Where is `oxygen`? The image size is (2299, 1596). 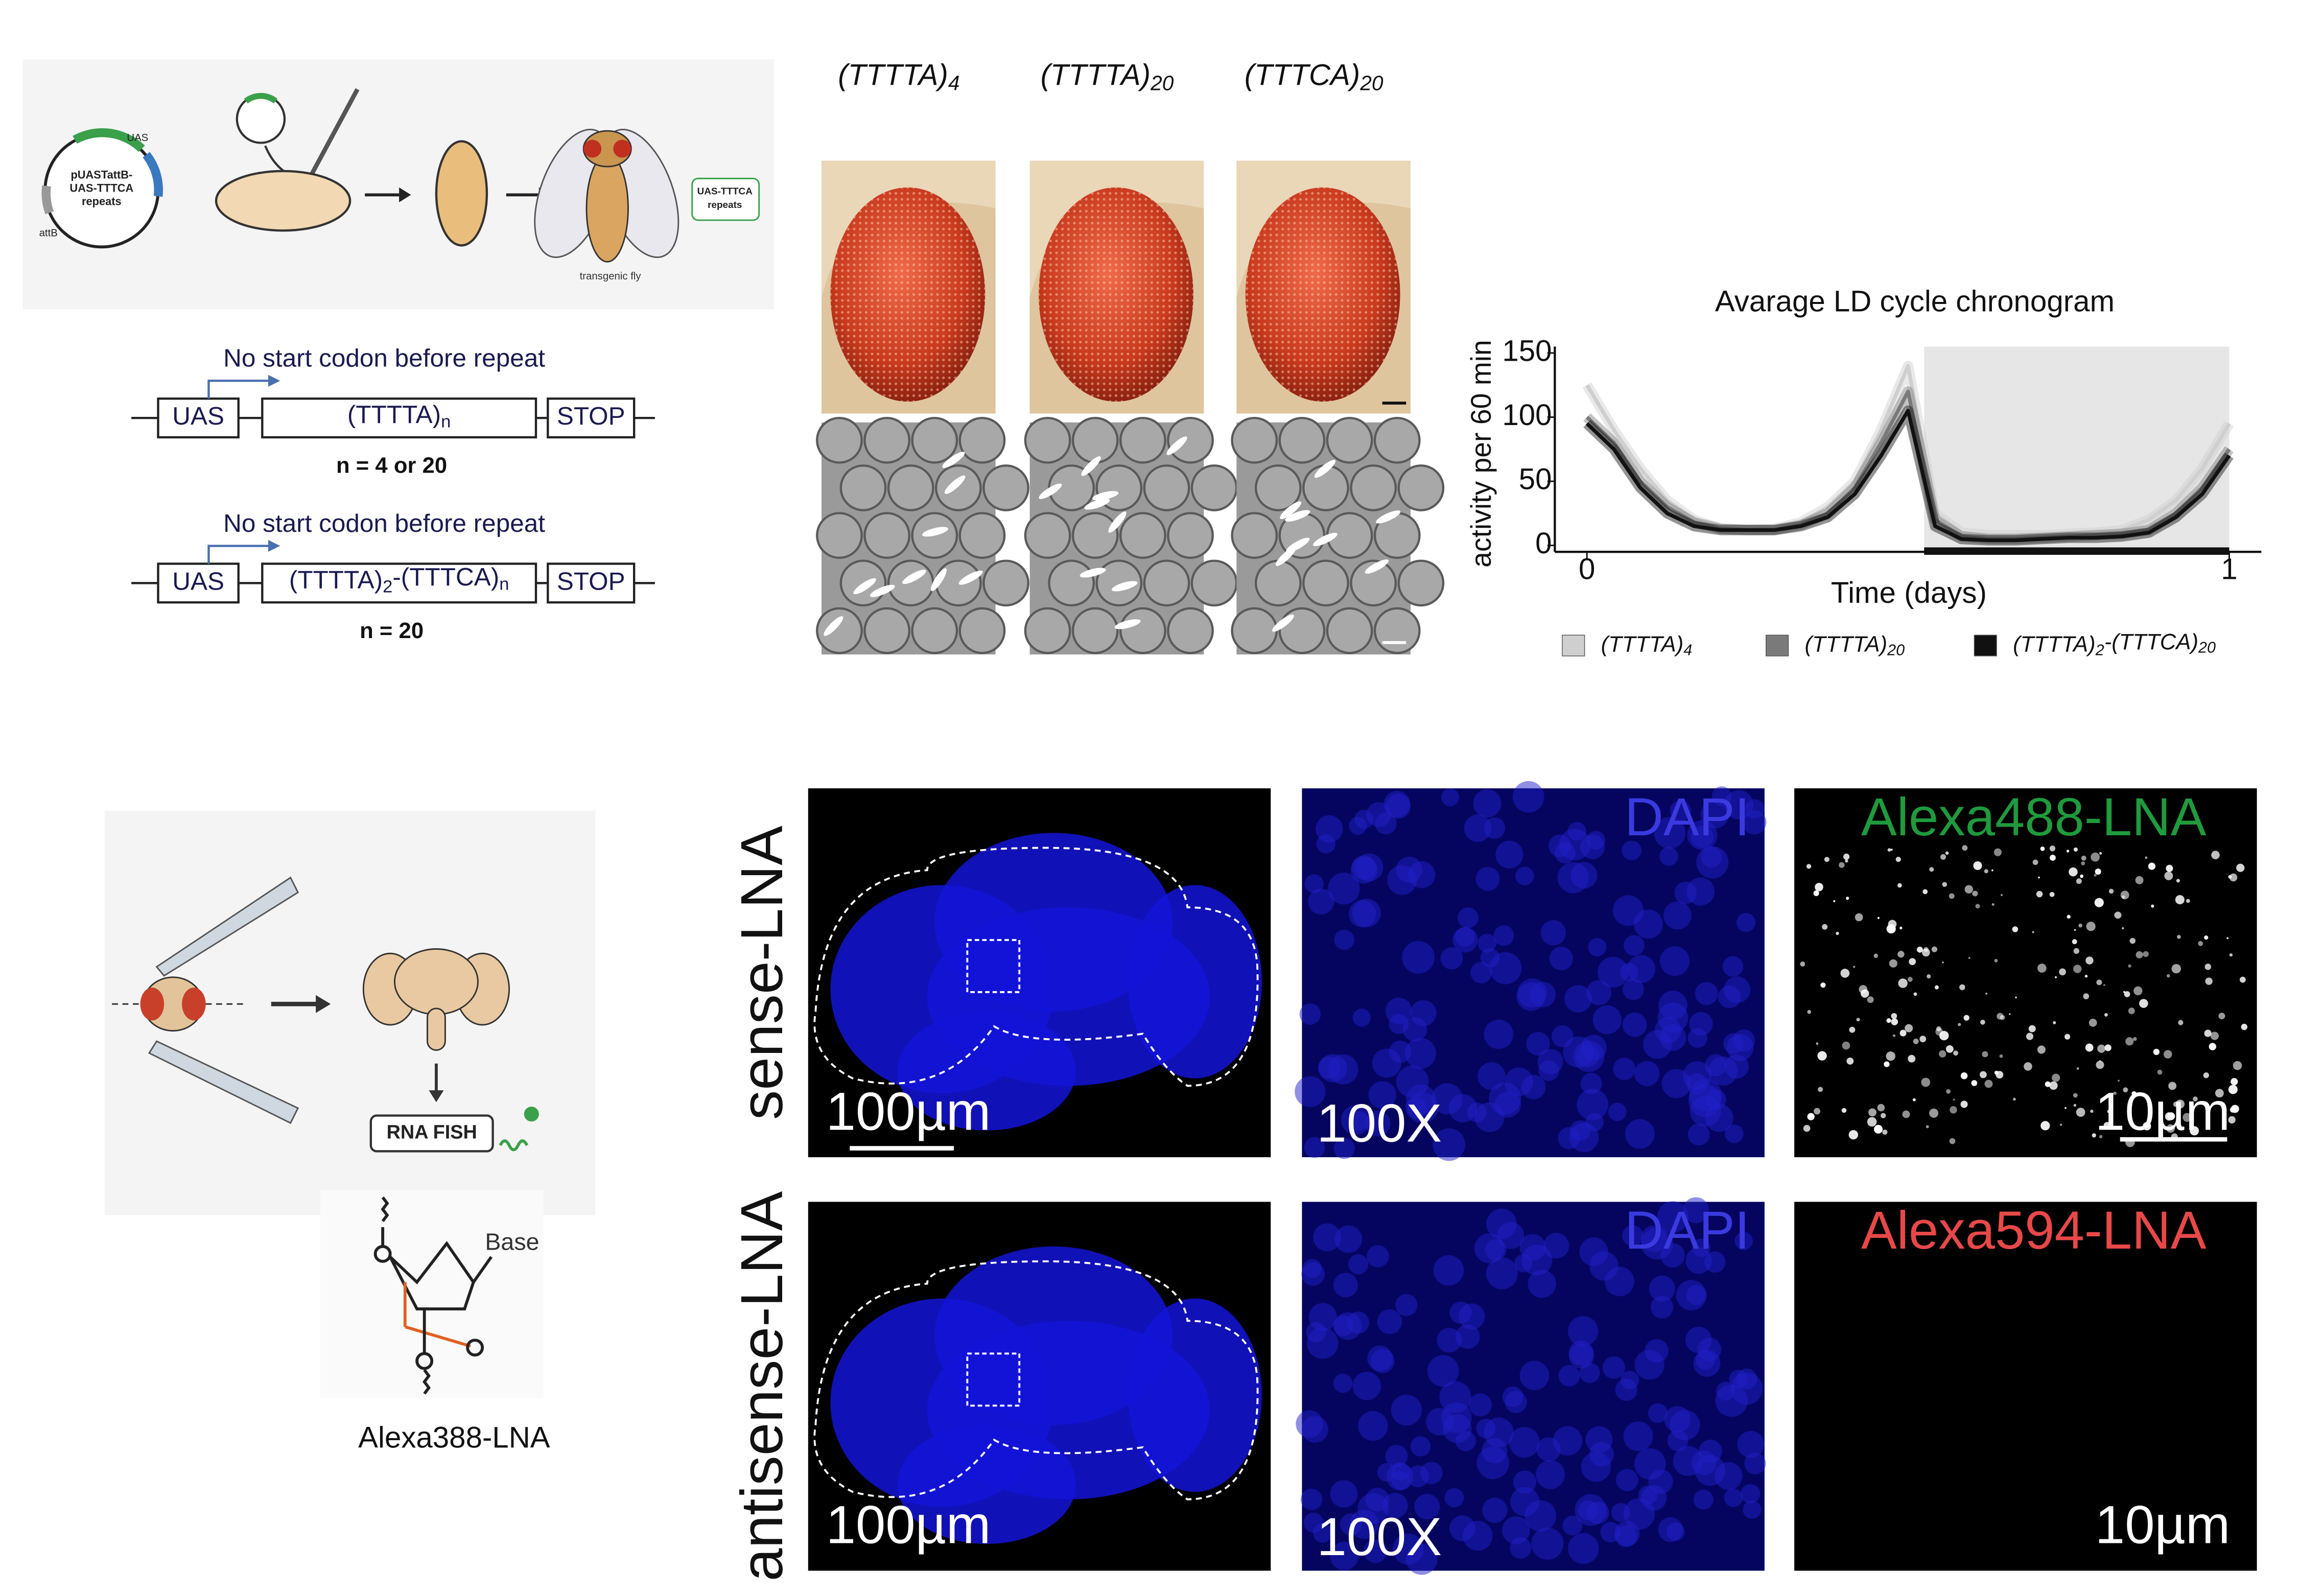
oxygen is located at coordinates (382, 1254).